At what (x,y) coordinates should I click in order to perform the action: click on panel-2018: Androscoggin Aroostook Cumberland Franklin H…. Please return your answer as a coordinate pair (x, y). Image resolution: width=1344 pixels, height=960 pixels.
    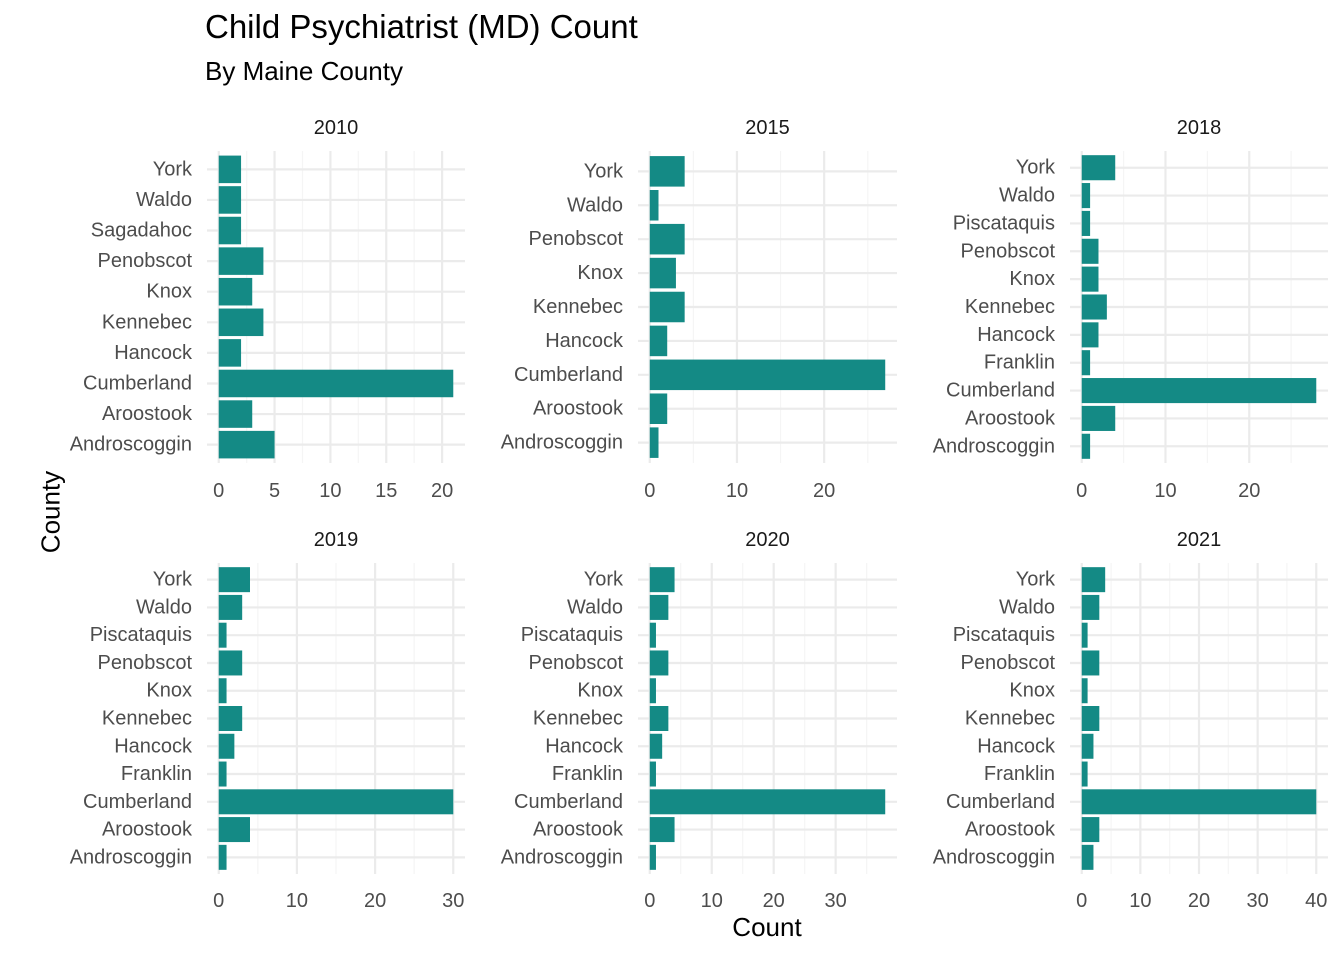
    Looking at the image, I should click on (1130, 309).